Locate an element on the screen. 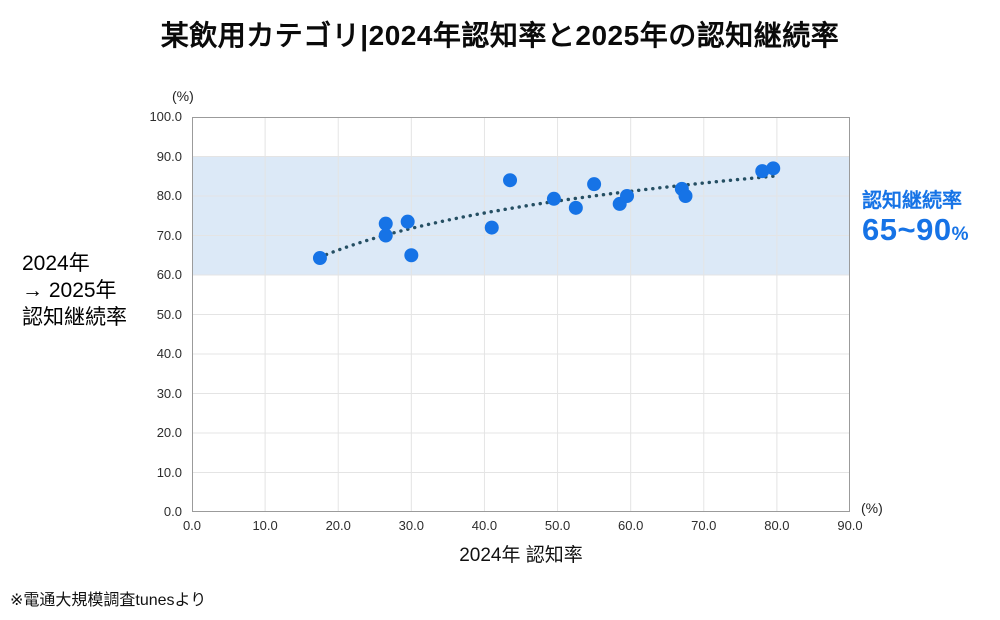 The width and height of the screenshot is (1000, 620). highlight-band is located at coordinates (521, 215).